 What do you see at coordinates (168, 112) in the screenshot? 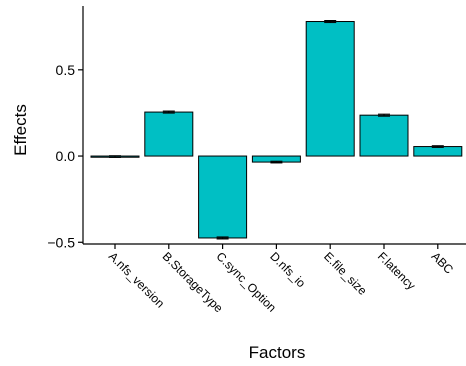
I see `error-bar-B.StorageType` at bounding box center [168, 112].